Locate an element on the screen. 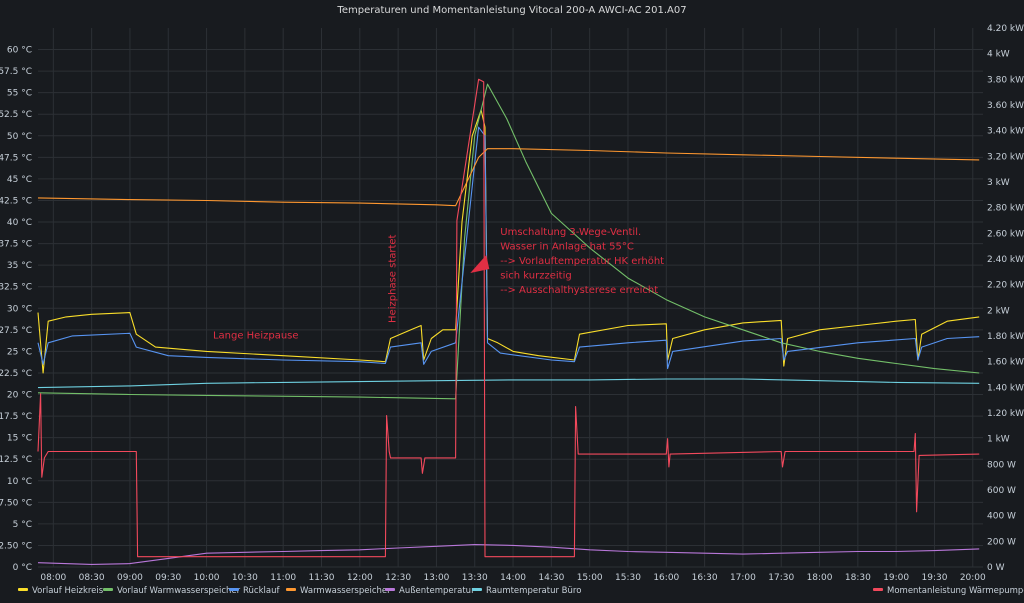  y-left-tick-label: 37.5 °C is located at coordinates (16, 245).